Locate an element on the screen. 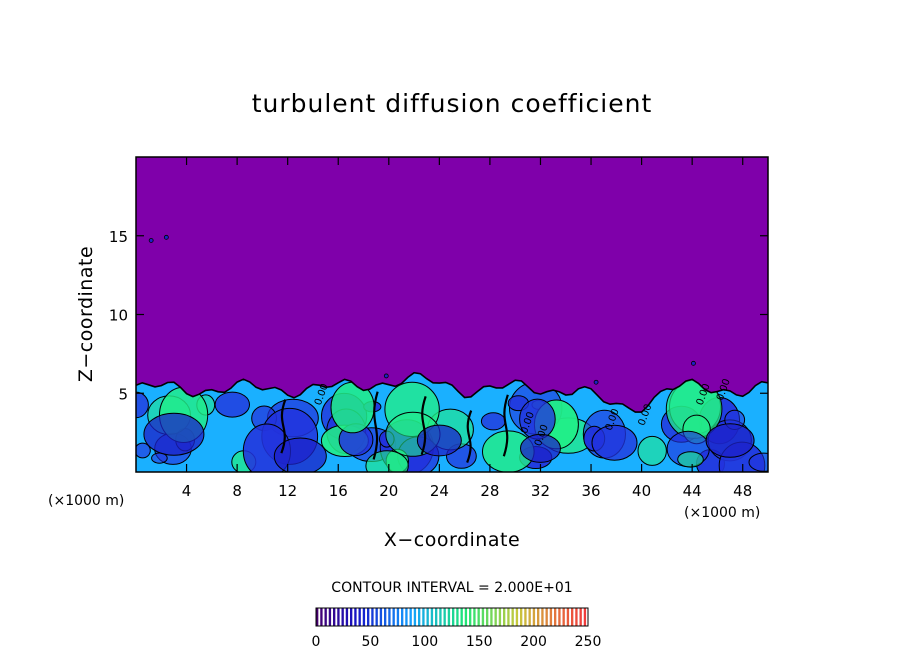 This screenshot has width=904, height=654. x-tick-label: 28 is located at coordinates (489, 491).